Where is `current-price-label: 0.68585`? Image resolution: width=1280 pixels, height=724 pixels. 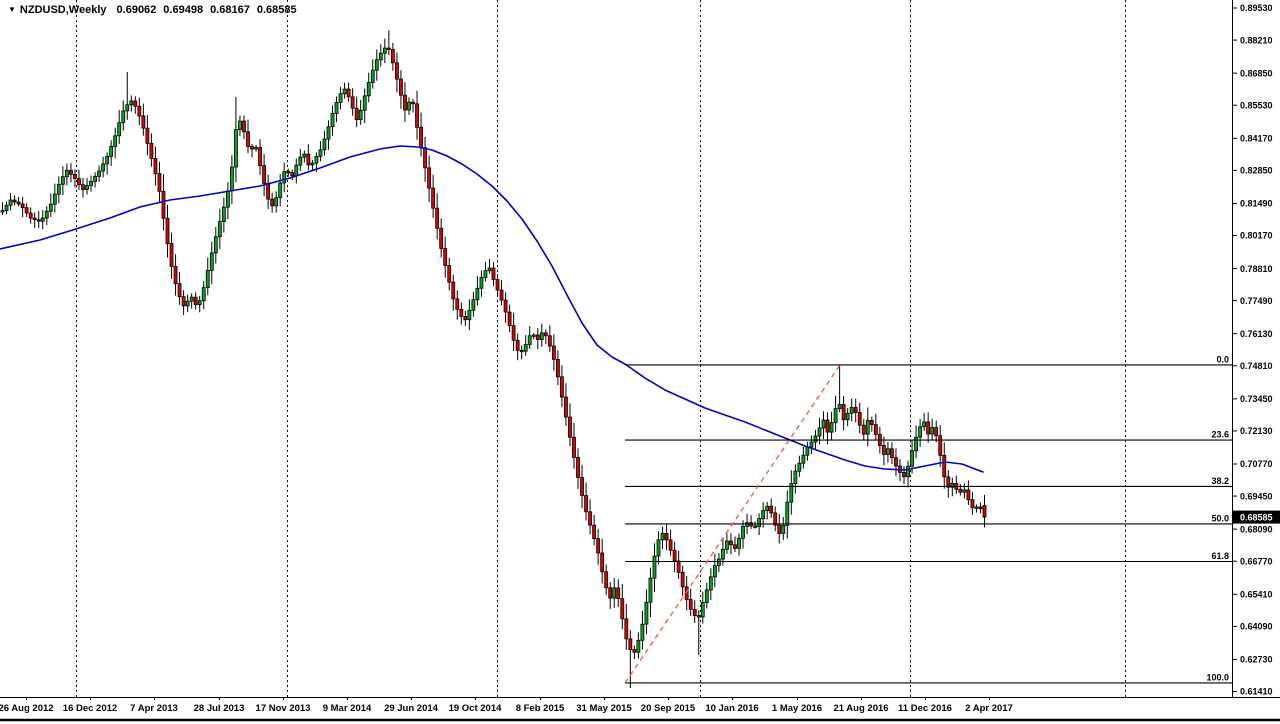 current-price-label: 0.68585 is located at coordinates (1256, 518).